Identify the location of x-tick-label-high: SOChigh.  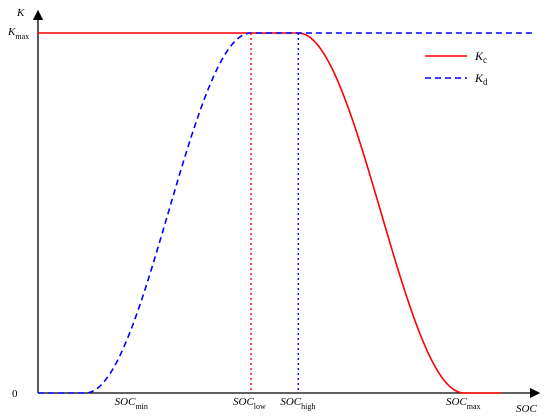
(297, 403).